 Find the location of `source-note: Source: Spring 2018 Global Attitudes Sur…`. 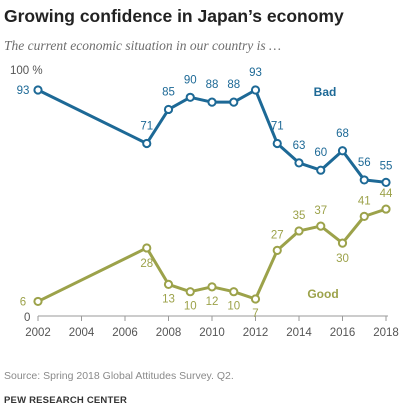

source-note: Source: Spring 2018 Global Attitudes Sur… is located at coordinates (119, 376).